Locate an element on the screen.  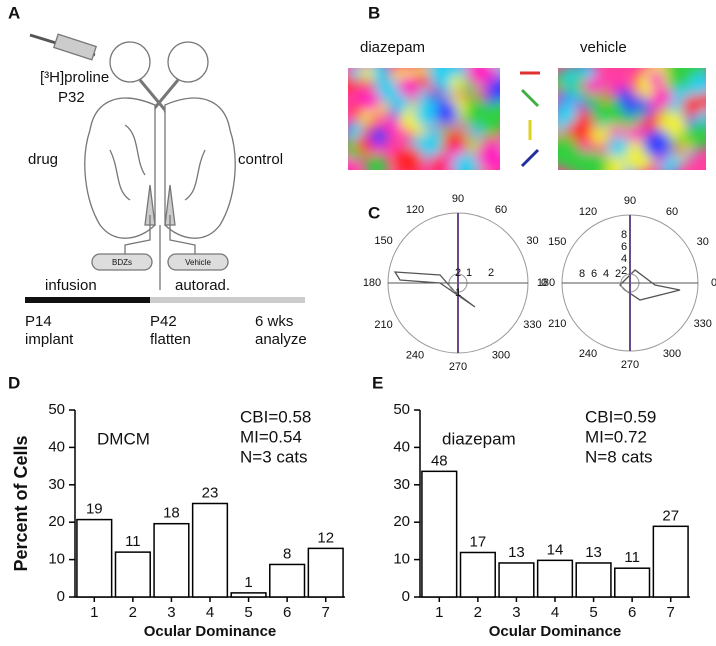
annotation: MI=0.54 is located at coordinates (271, 436).